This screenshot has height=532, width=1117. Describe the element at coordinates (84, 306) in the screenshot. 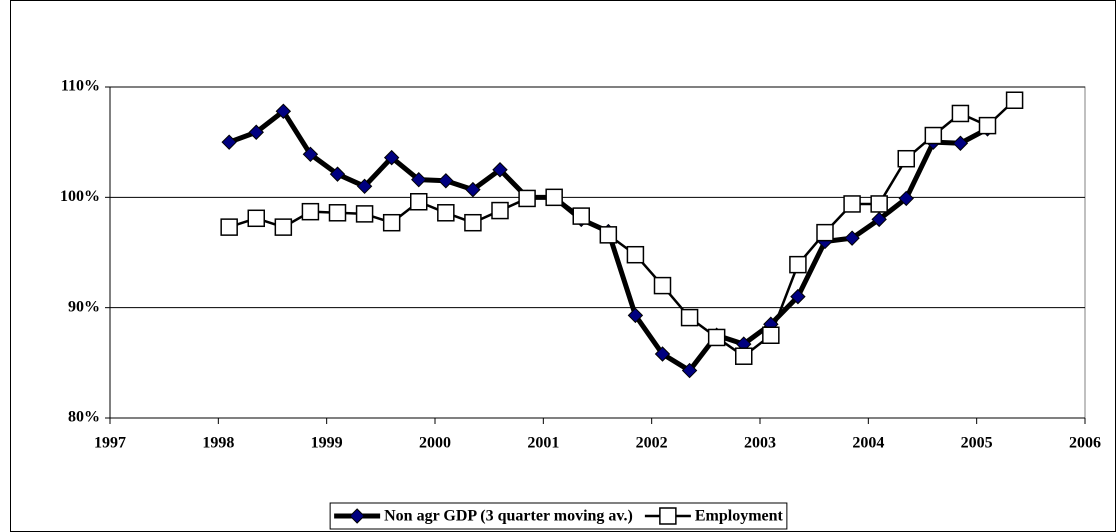

I see `y-tick-label: 90%` at that location.